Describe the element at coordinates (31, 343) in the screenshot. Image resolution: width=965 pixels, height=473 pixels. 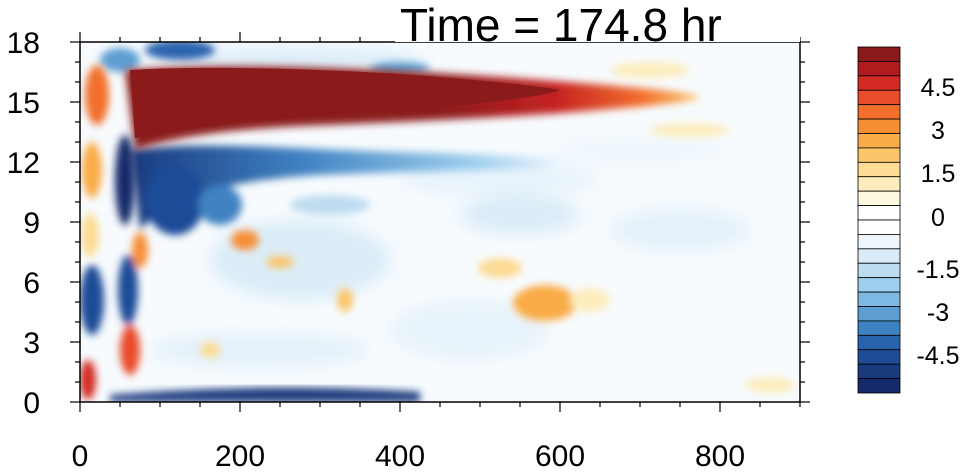
I see `y-tick-label: 3` at that location.